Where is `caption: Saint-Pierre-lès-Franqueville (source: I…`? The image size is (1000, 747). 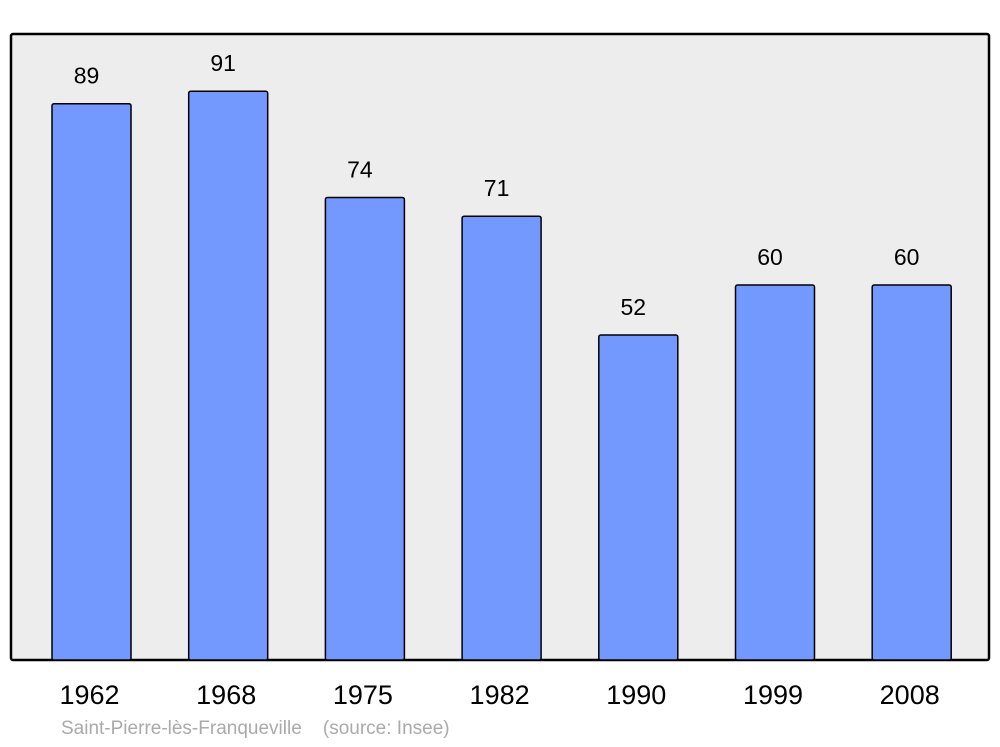 caption: Saint-Pierre-lès-Franqueville (source: I… is located at coordinates (255, 729).